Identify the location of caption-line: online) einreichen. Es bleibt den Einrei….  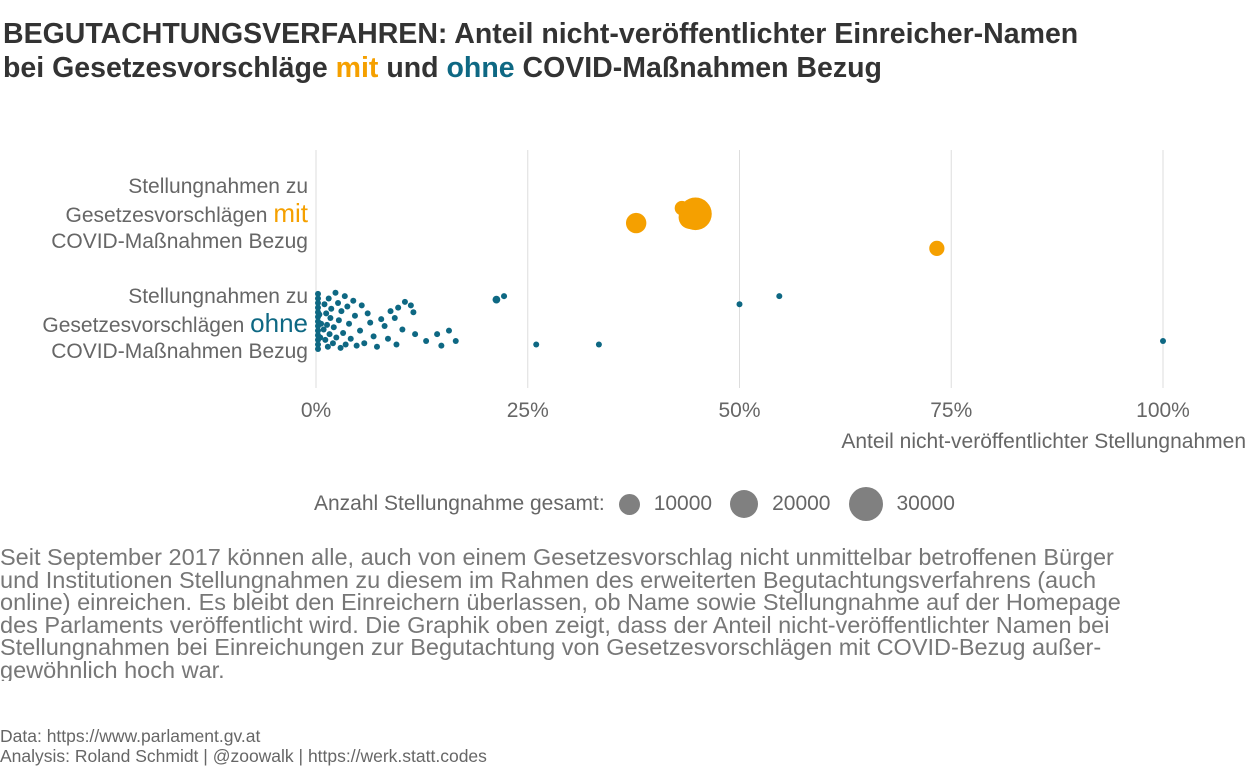
(560, 602).